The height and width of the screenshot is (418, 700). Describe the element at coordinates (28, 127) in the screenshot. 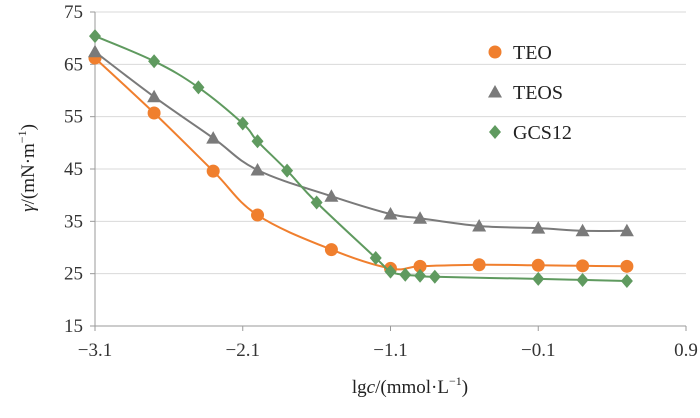

I see `y-axis-title-close: )` at that location.